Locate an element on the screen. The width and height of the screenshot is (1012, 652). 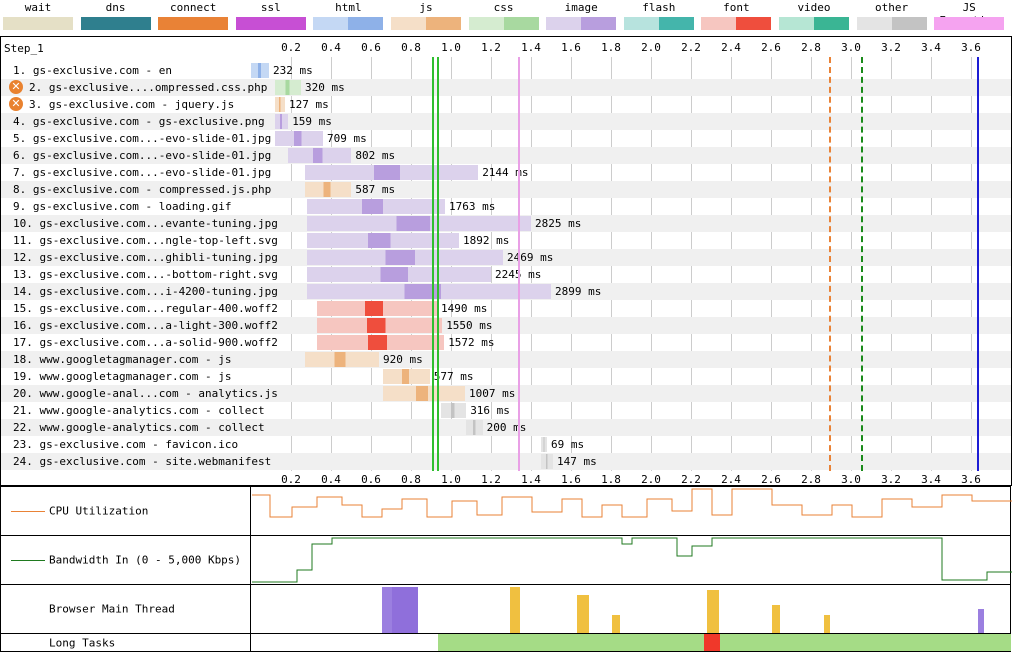
axis-tick-label: 0.4 is located at coordinates (331, 47).